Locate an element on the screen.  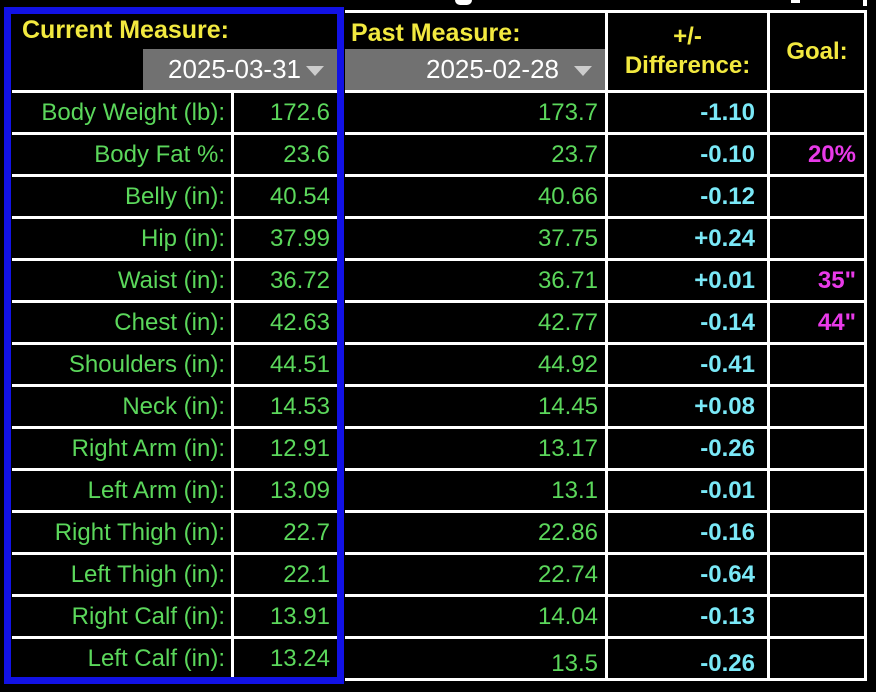
cropped-title-text-artifact is located at coordinates (795, 1).